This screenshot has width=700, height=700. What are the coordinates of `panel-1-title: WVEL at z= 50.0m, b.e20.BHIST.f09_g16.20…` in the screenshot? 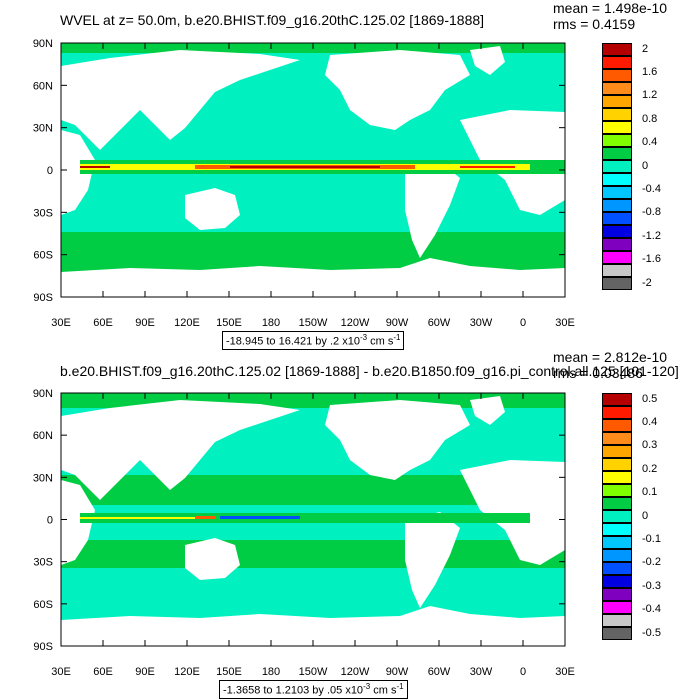 It's located at (272, 20).